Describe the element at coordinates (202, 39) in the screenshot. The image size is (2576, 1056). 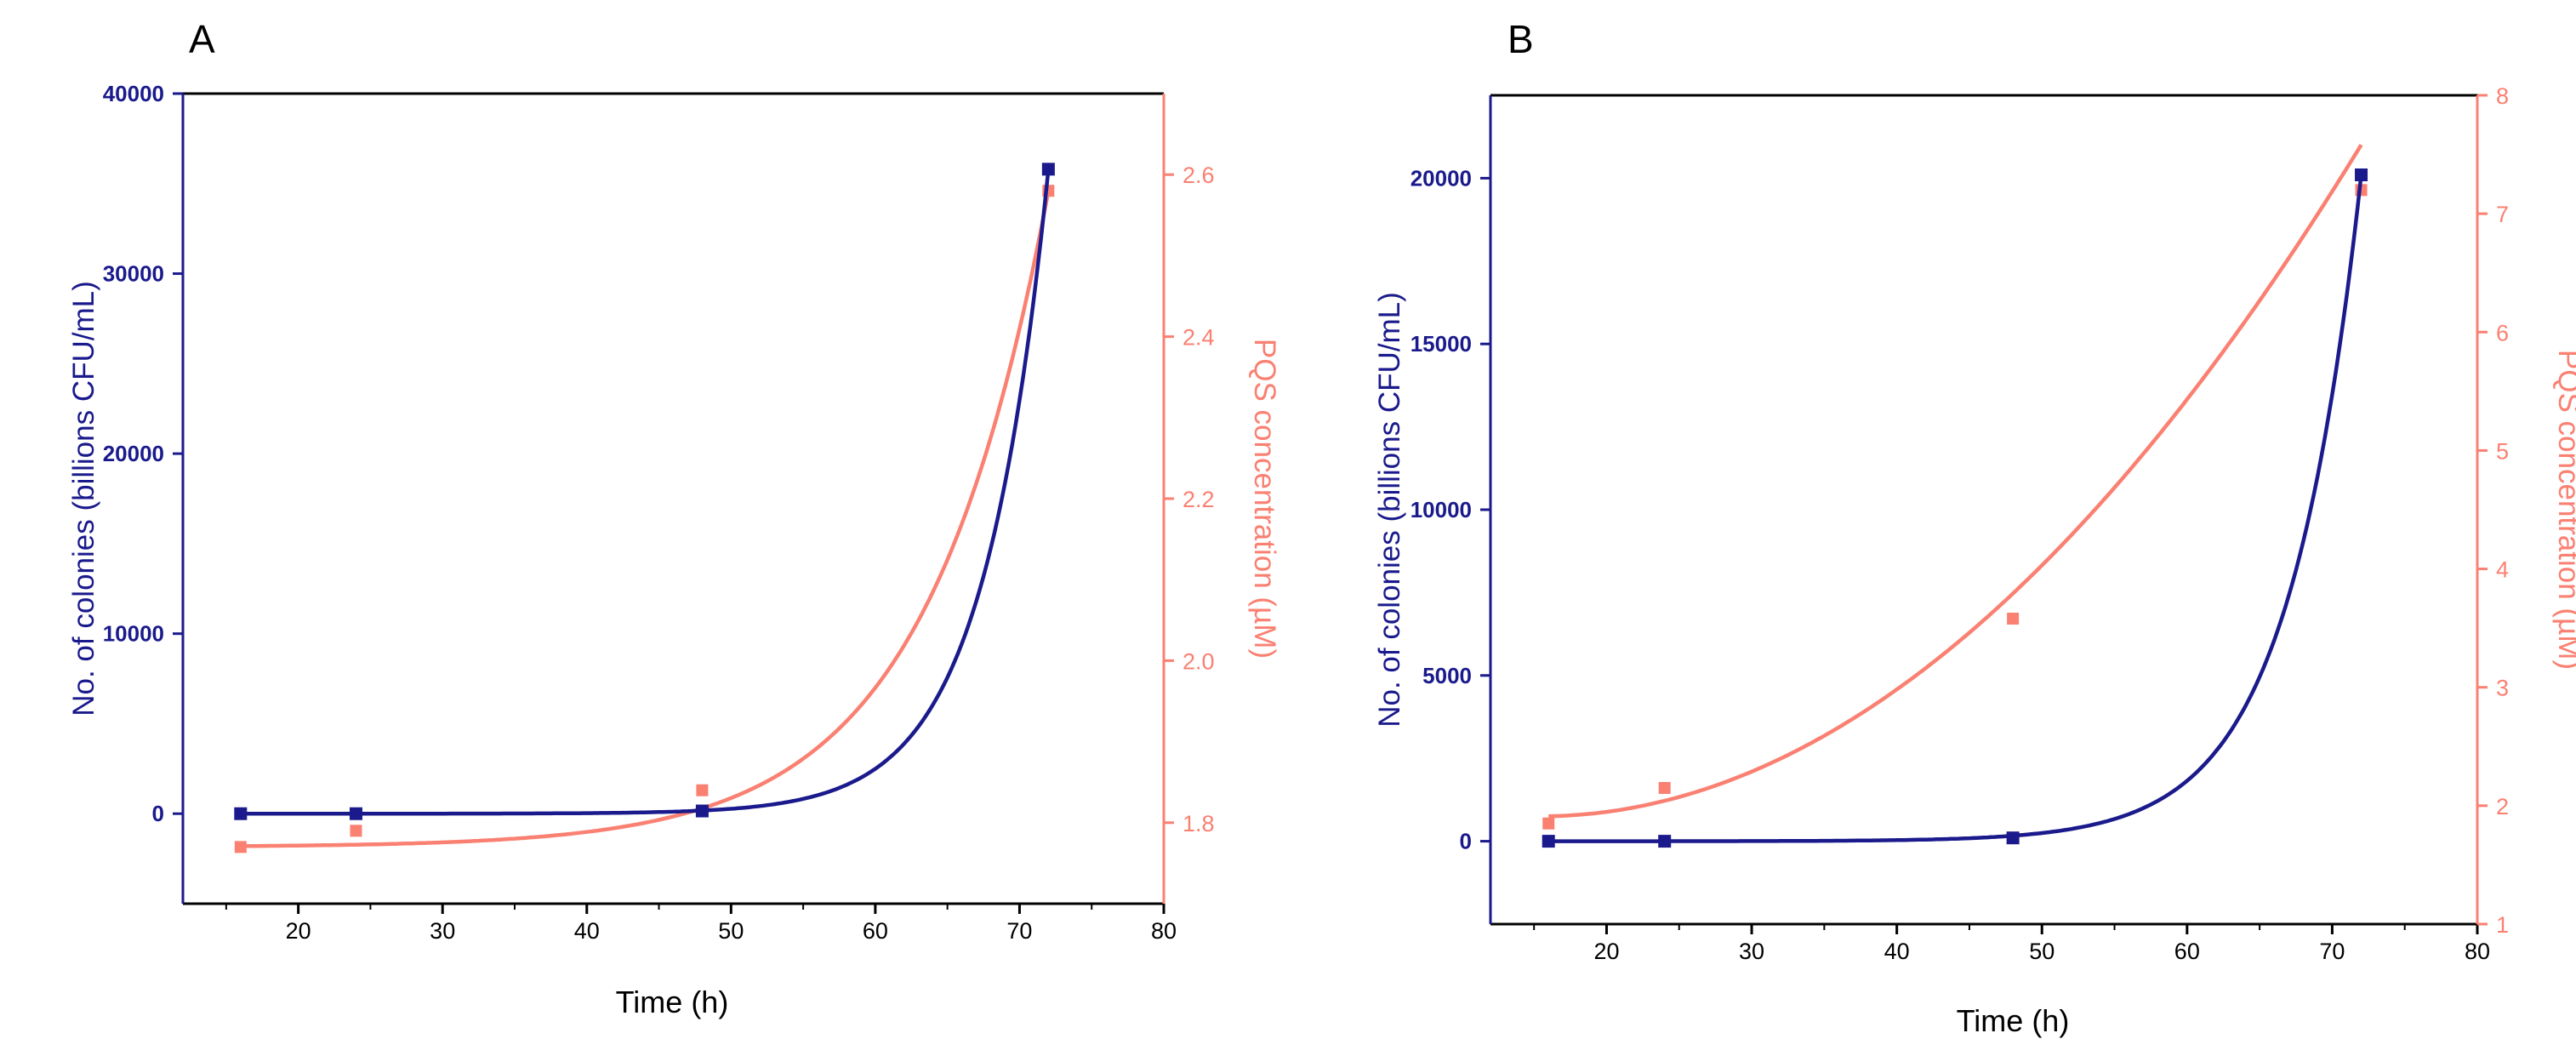
I see `panel-label: A` at that location.